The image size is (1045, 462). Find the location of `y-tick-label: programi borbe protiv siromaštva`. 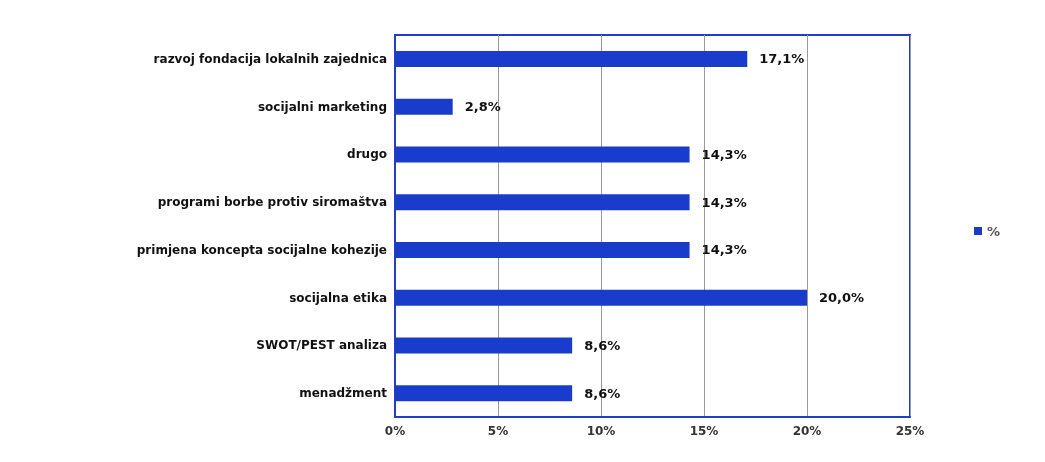

y-tick-label: programi borbe protiv siromaštva is located at coordinates (272, 202).